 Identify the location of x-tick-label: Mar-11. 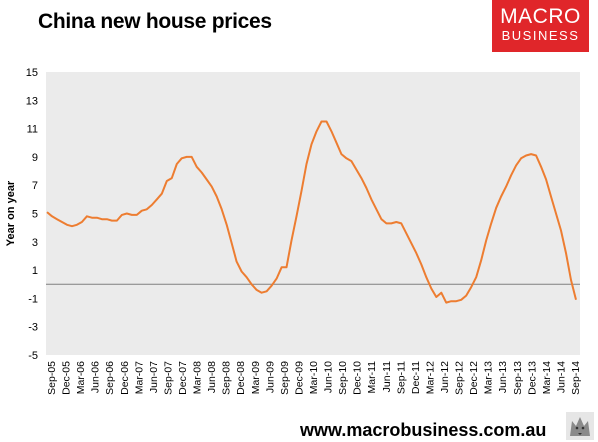
(372, 377).